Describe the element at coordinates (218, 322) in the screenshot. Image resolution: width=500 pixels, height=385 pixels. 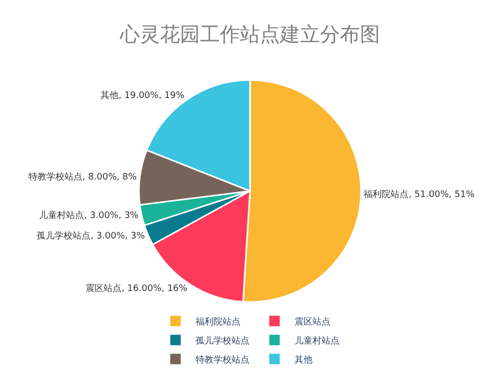
I see `legend-label: 福利院站点` at that location.